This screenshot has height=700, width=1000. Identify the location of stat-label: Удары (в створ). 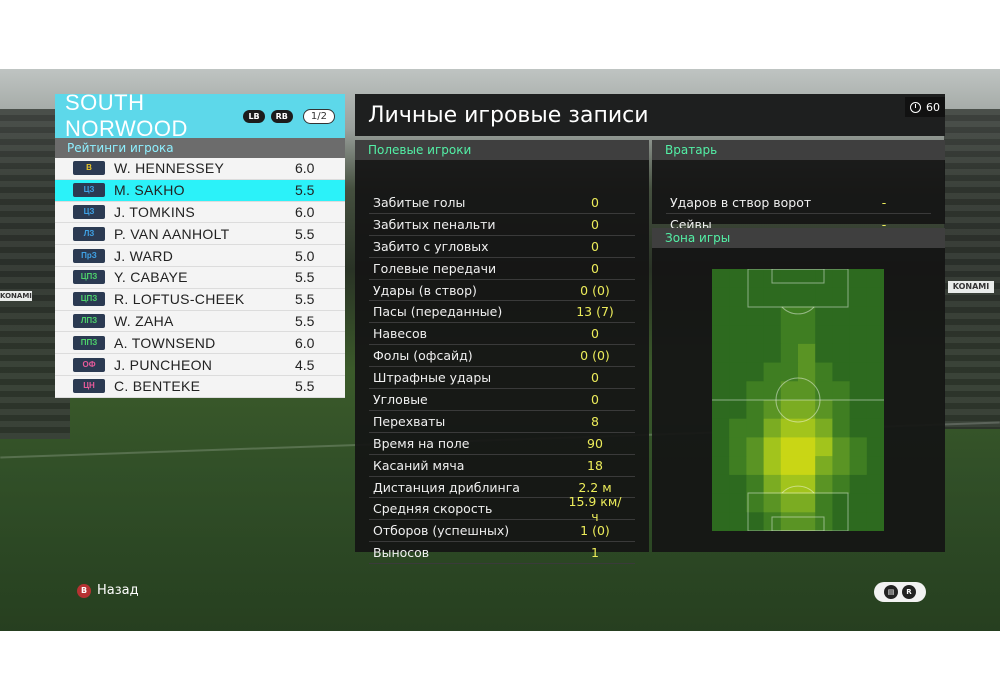
(425, 290).